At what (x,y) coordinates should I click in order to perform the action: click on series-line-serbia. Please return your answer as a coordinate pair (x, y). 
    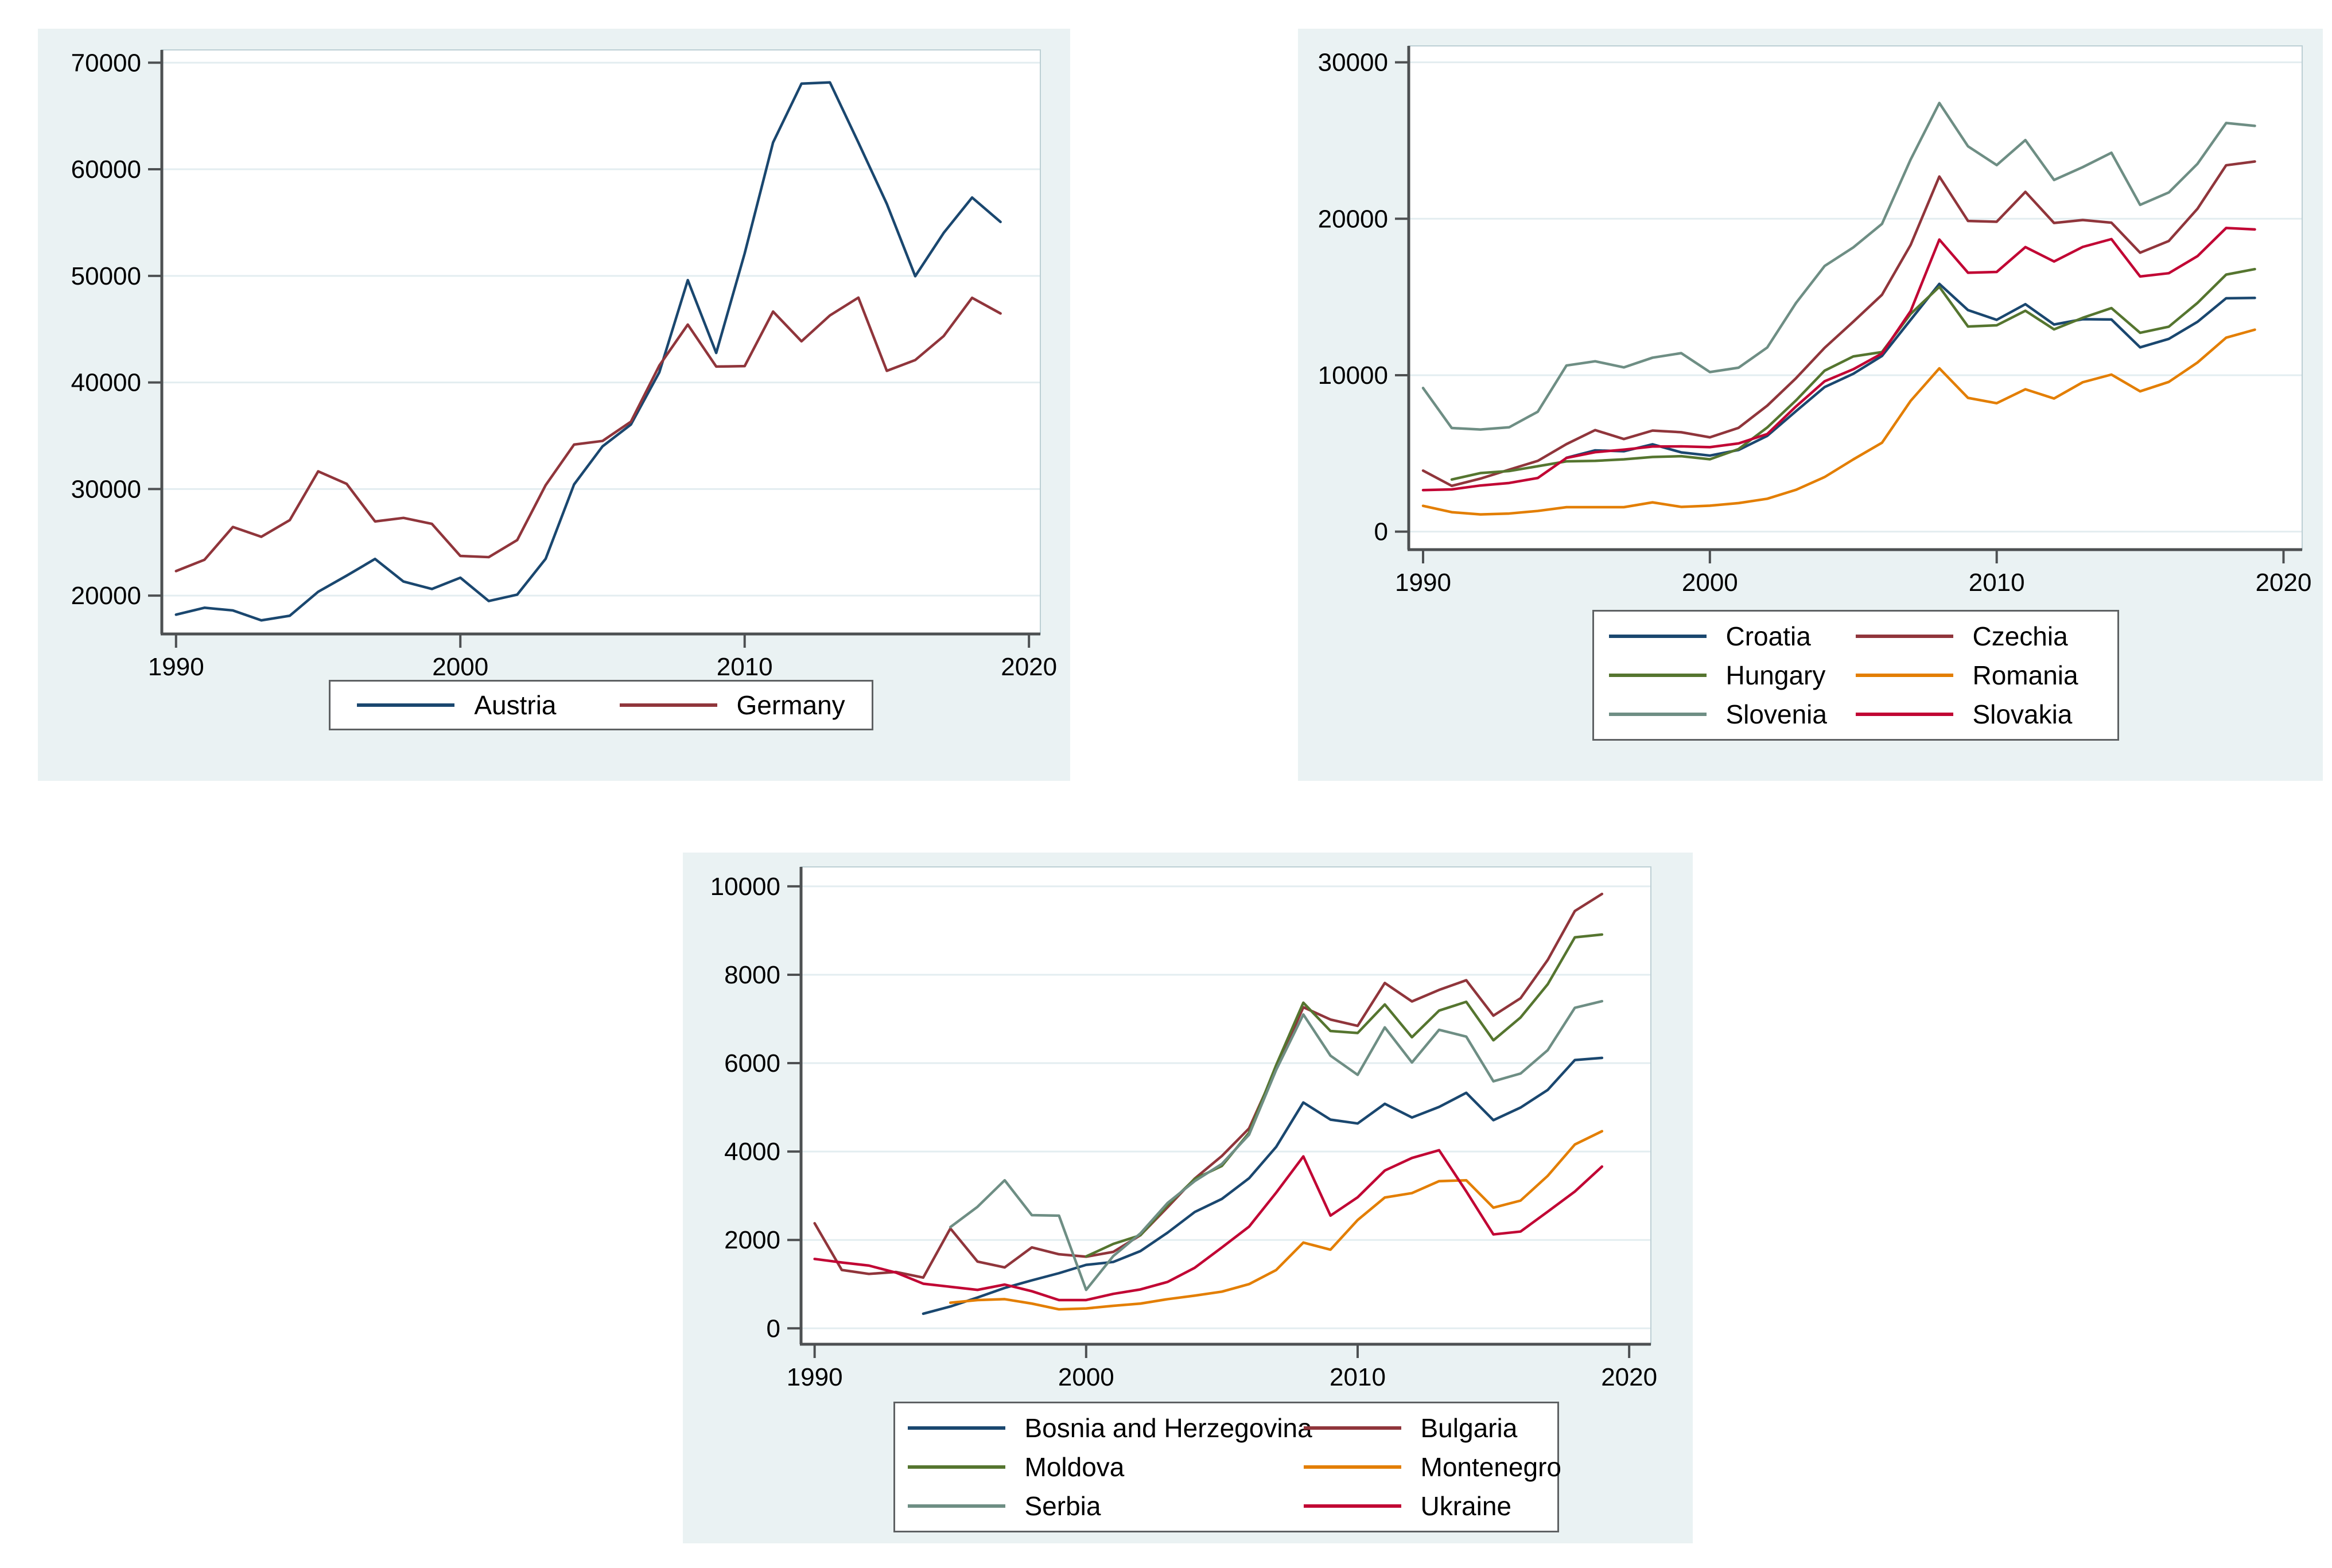
    Looking at the image, I should click on (1276, 1145).